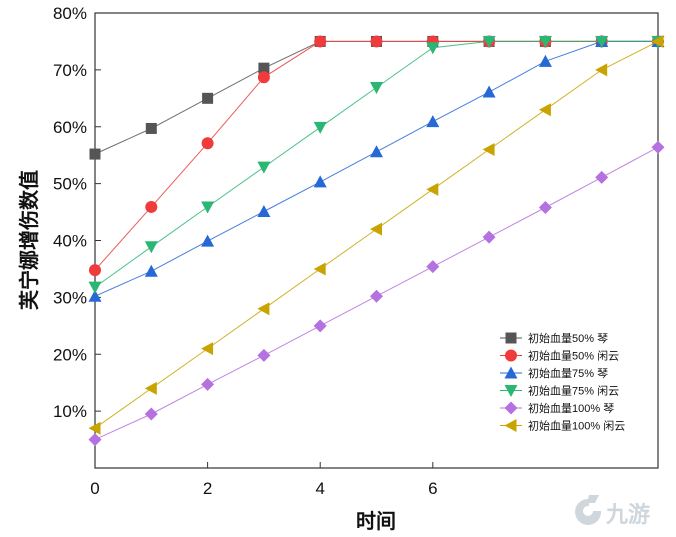  Describe the element at coordinates (207, 488) in the screenshot. I see `x-tick-label: 2` at that location.